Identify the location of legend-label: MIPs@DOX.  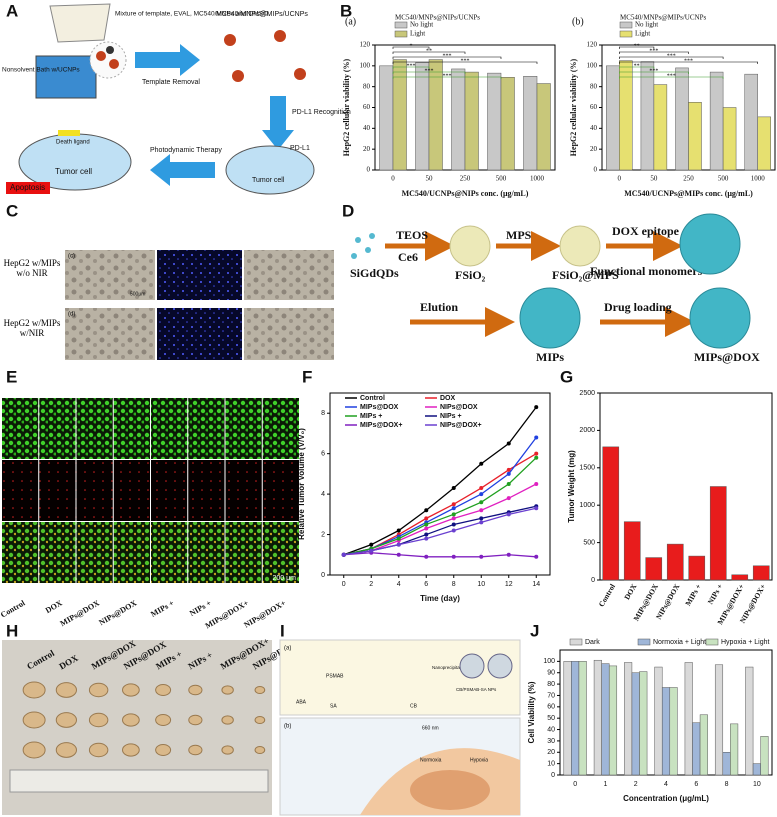
(379, 407).